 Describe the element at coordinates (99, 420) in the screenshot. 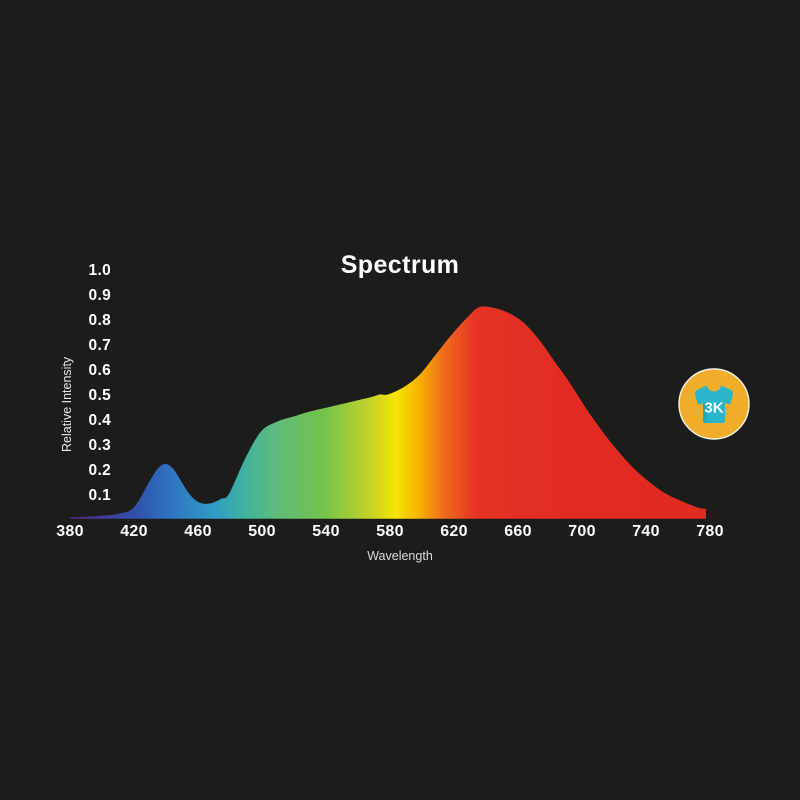

I see `y-tick-label-0.4: 0.4` at that location.